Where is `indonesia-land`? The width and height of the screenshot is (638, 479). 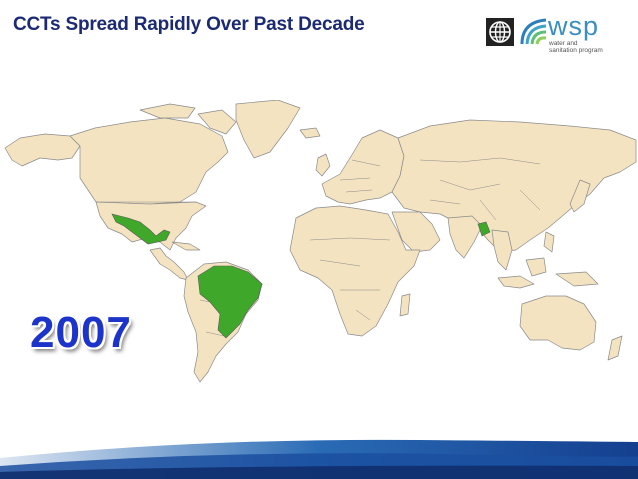 indonesia-land is located at coordinates (516, 282).